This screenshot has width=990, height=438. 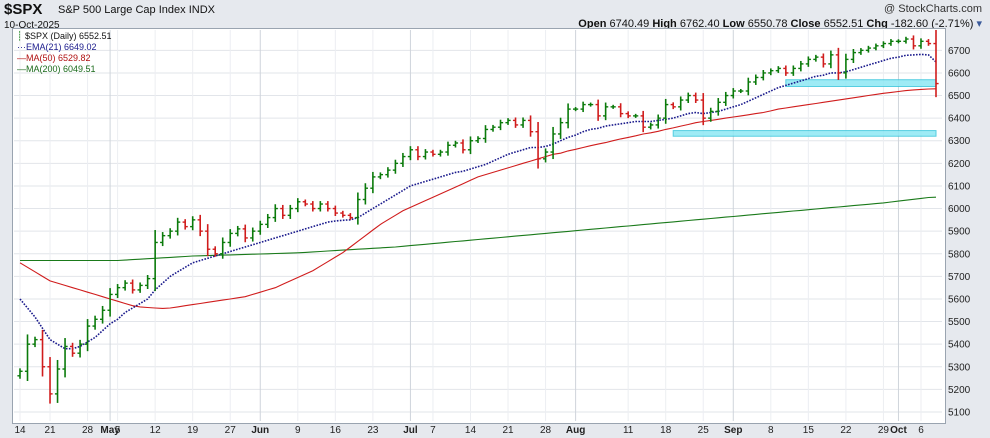 I want to click on y-tick-label: 6000, so click(x=959, y=209).